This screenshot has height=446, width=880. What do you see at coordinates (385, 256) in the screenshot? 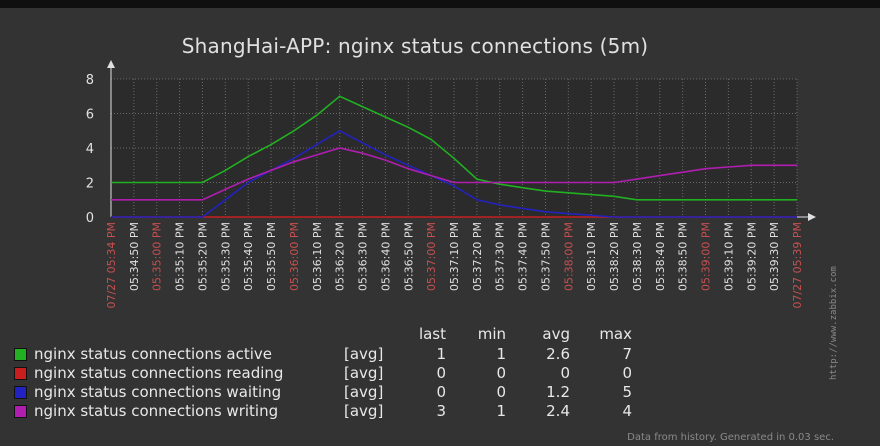
I see `x-tick-label: 05:36:40 PM` at bounding box center [385, 256].